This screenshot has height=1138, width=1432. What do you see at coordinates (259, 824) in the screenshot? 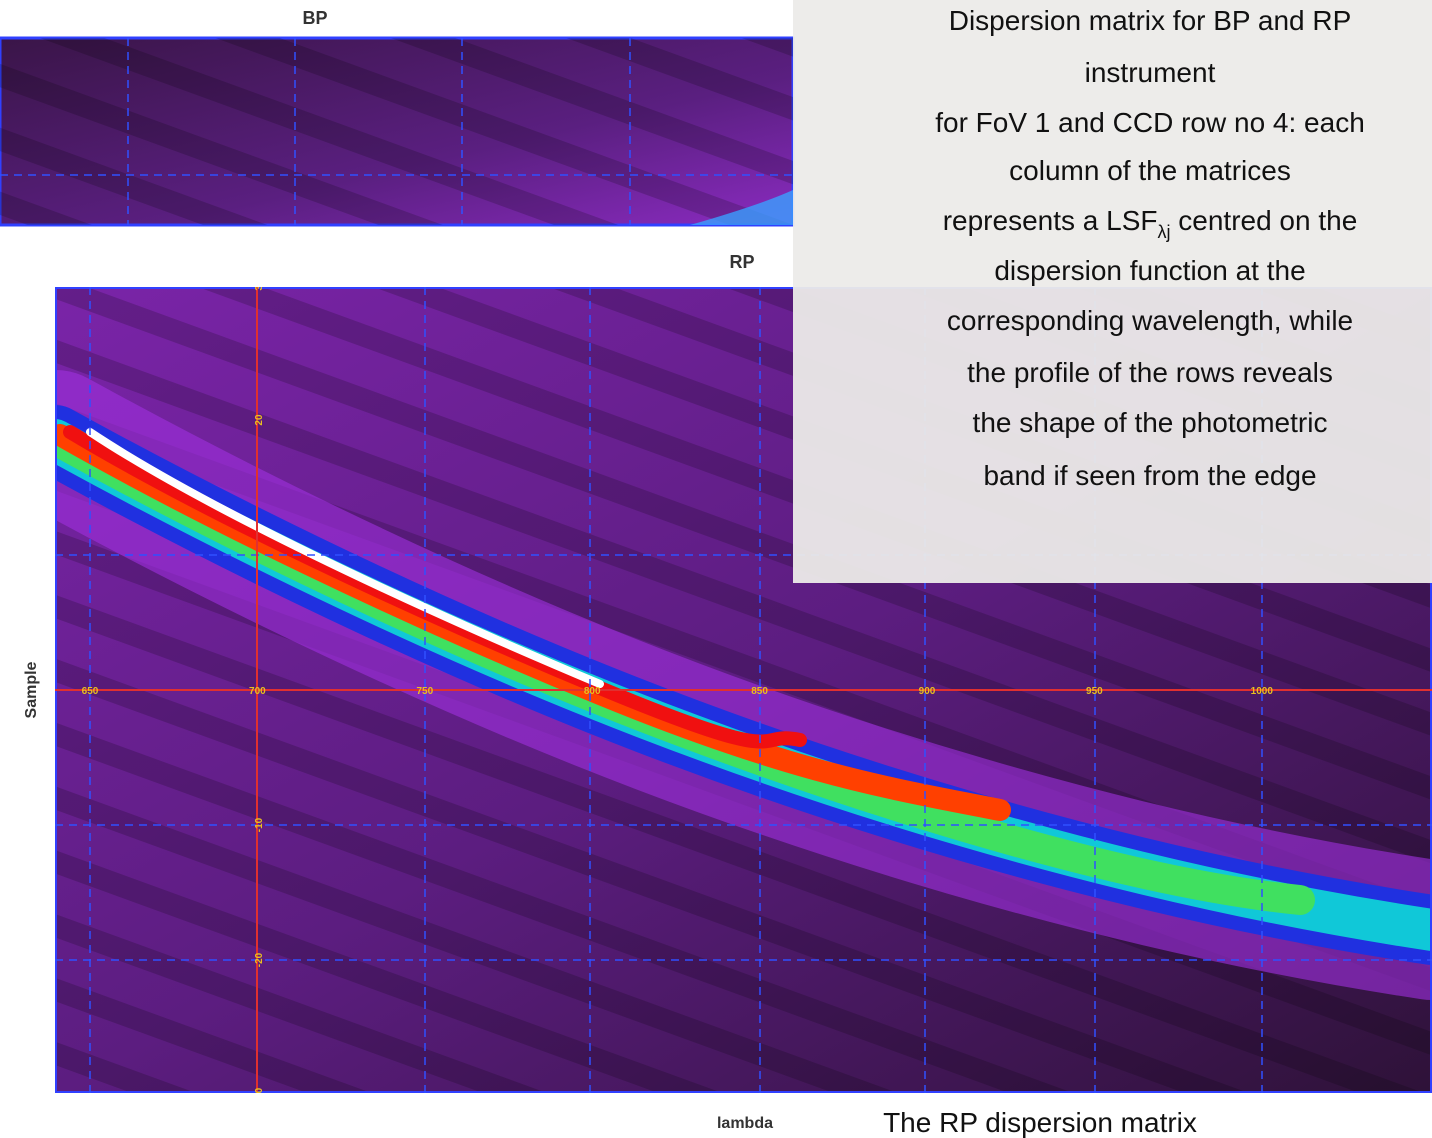
I see `y-tick-label: -10` at bounding box center [259, 824].